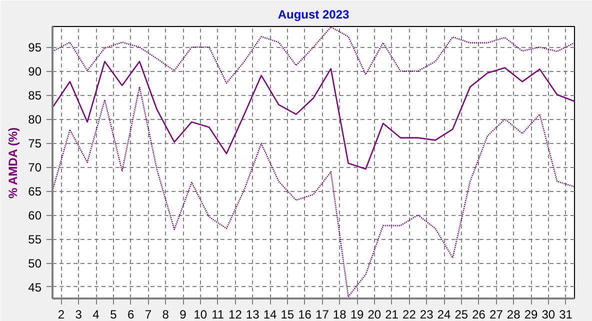 The height and width of the screenshot is (321, 592). What do you see at coordinates (35, 287) in the screenshot?
I see `y-tick-label: 45` at bounding box center [35, 287].